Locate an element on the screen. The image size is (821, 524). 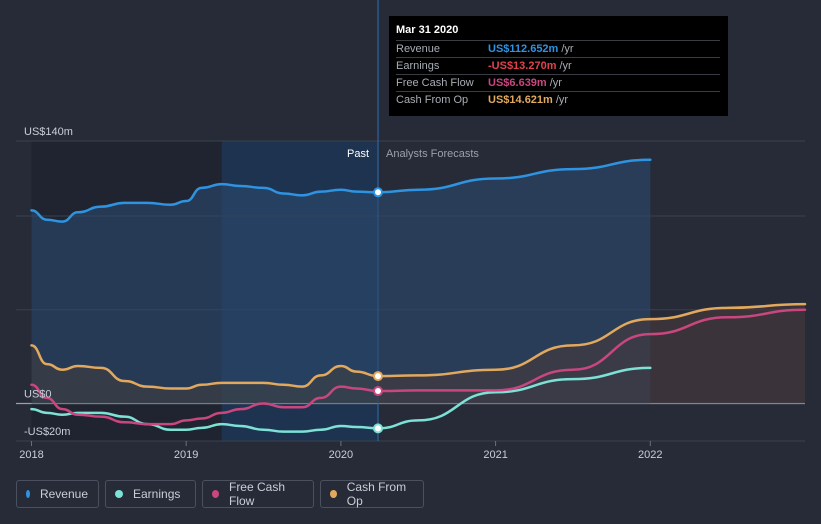
y-tick-label: US$0 is located at coordinates (38, 395).